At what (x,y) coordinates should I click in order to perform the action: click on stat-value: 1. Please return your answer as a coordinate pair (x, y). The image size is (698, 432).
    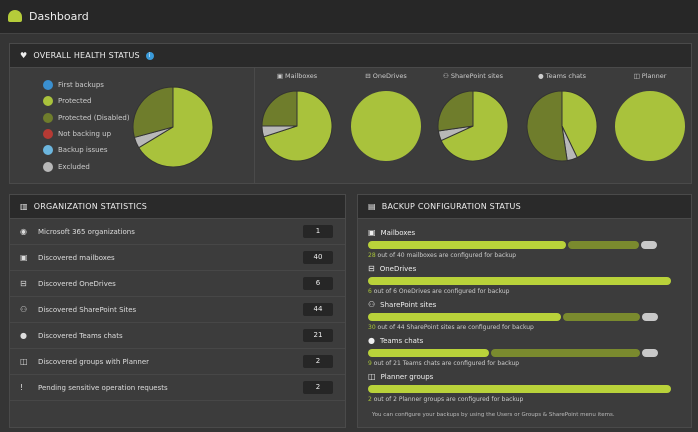
    Looking at the image, I should click on (318, 231).